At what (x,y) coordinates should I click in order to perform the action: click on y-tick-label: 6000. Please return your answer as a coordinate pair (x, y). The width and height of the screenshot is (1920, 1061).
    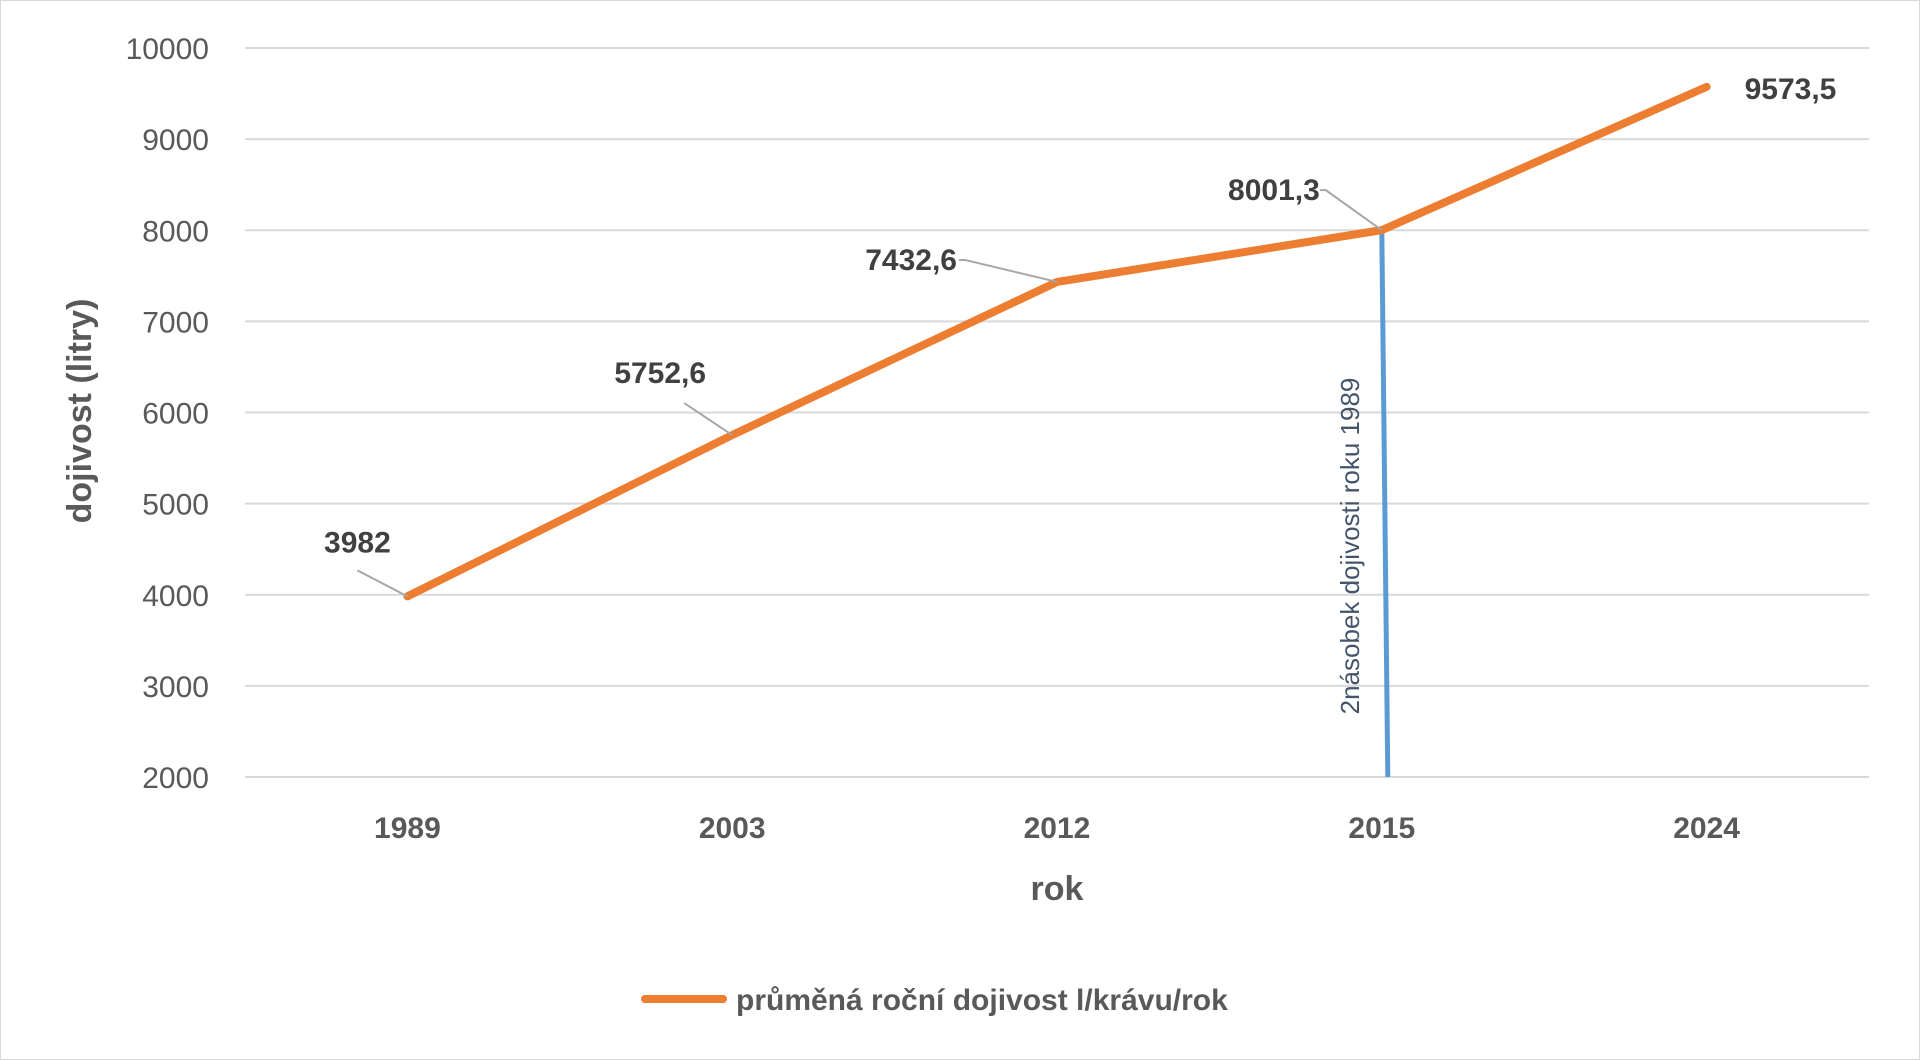
    Looking at the image, I should click on (175, 414).